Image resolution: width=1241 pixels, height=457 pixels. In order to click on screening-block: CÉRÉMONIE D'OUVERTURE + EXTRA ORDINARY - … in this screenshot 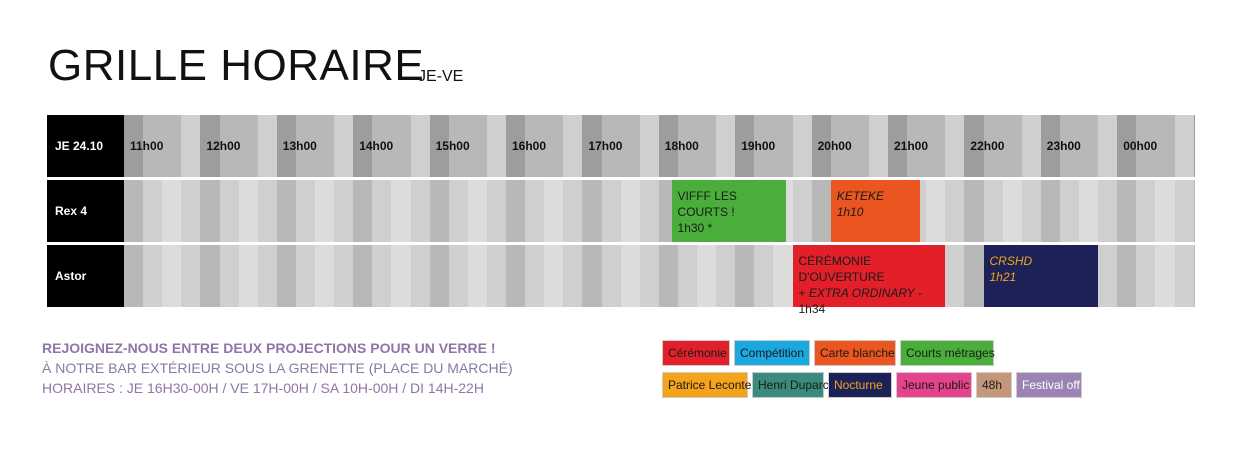, I will do `click(869, 280)`.